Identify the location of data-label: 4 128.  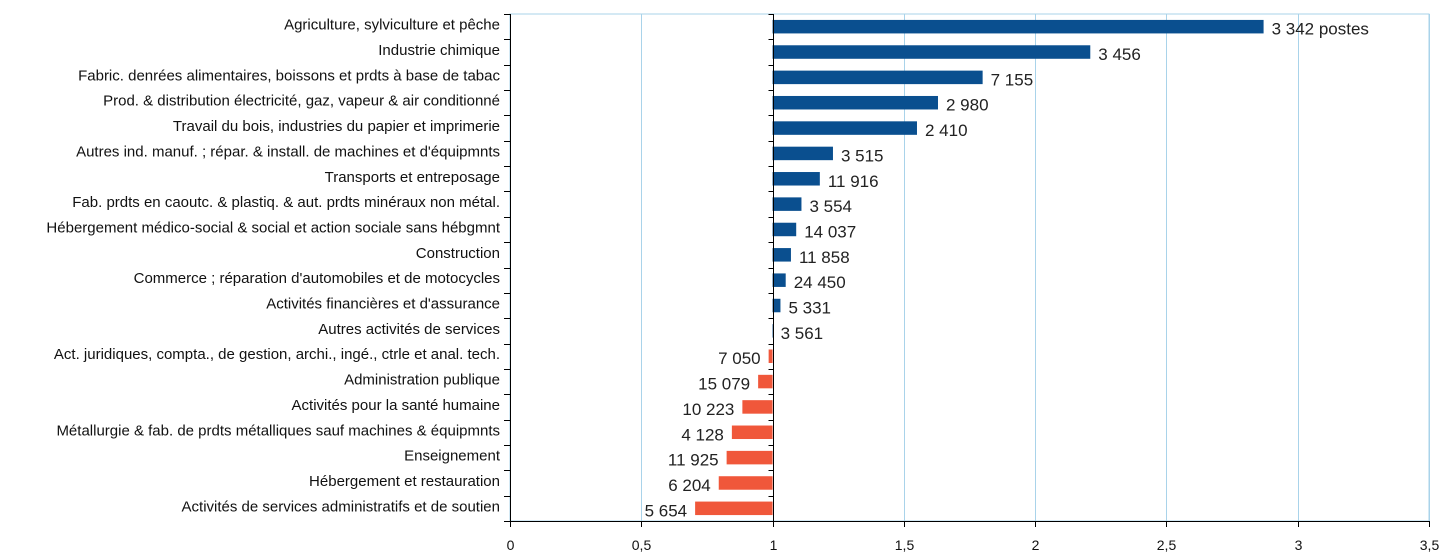
(702, 434).